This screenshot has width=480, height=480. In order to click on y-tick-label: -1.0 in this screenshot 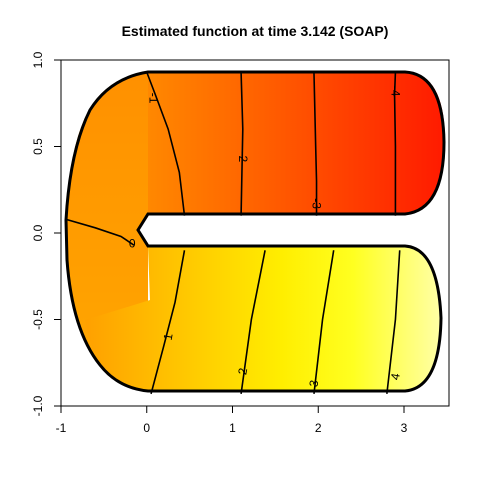, I will do `click(38, 405)`.